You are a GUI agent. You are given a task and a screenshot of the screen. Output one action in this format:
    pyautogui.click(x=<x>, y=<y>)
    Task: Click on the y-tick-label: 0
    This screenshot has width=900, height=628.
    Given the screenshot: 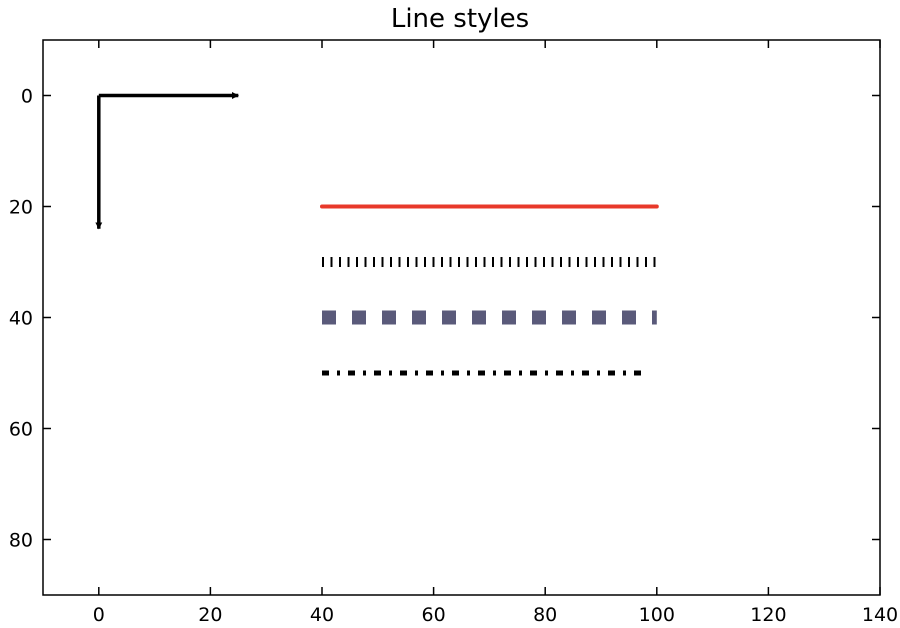 What is the action you would take?
    pyautogui.click(x=27, y=97)
    